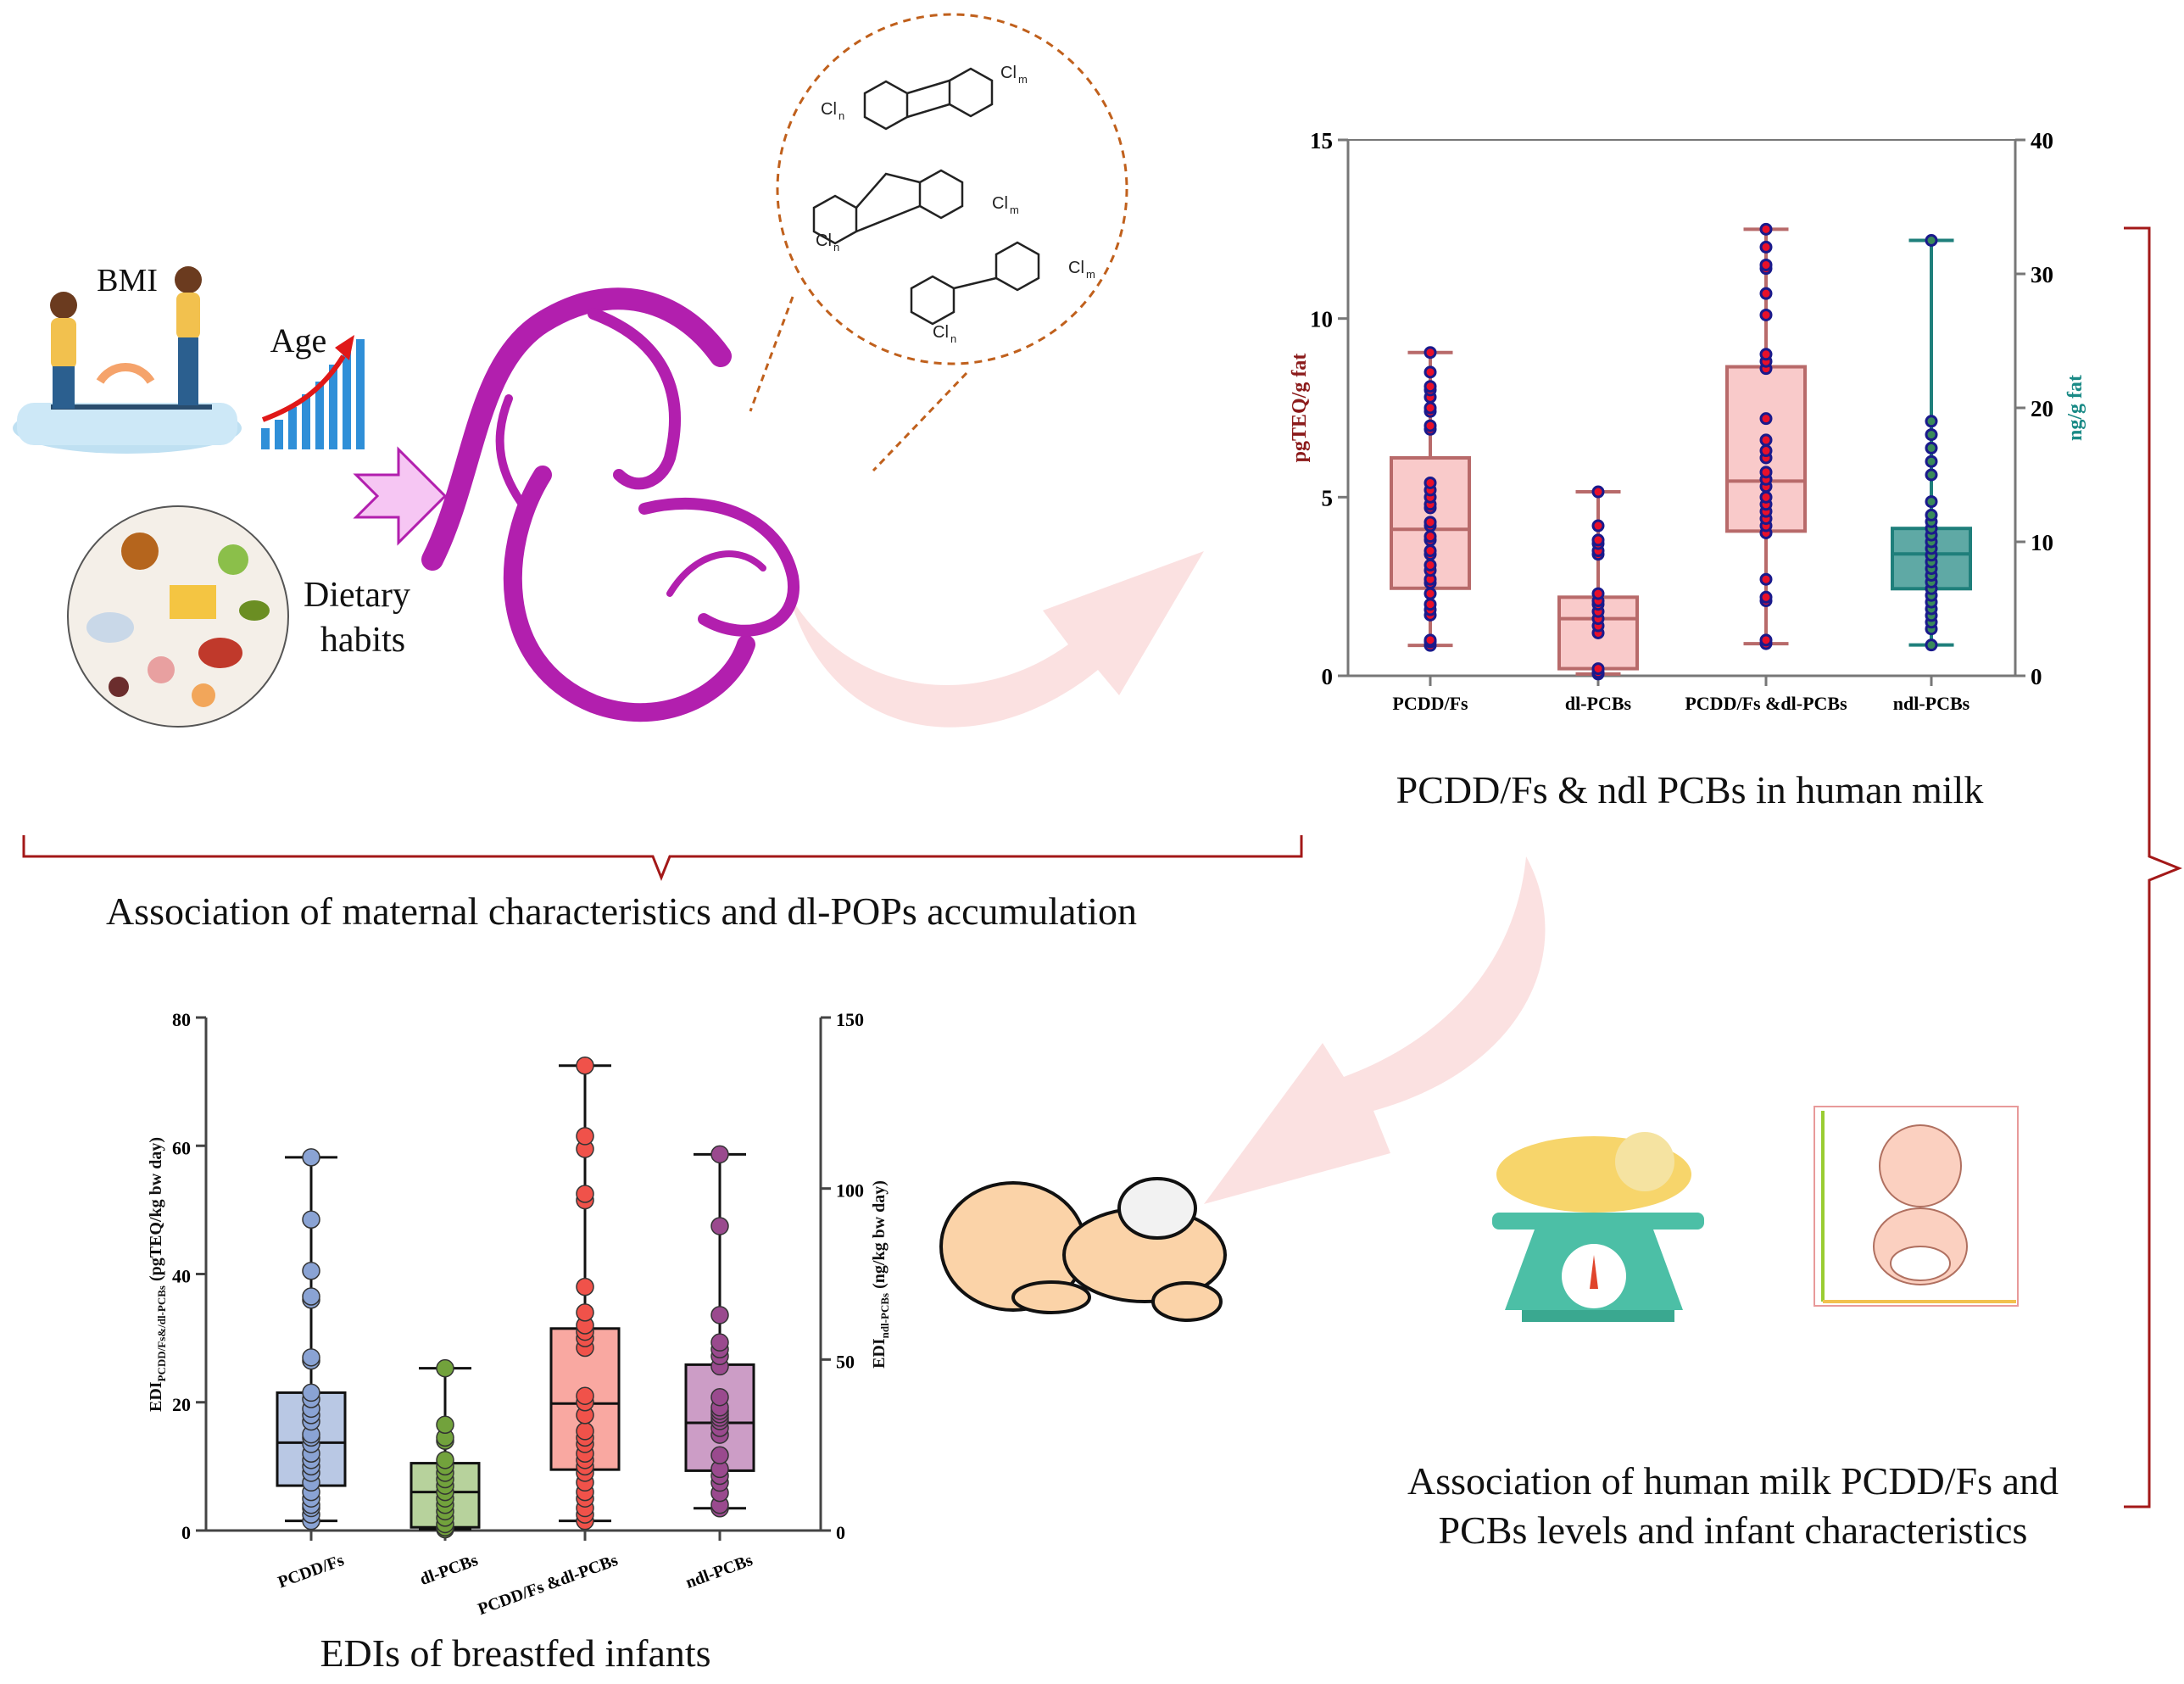  What do you see at coordinates (181, 1277) in the screenshot?
I see `y-tick-label-left: 40` at bounding box center [181, 1277].